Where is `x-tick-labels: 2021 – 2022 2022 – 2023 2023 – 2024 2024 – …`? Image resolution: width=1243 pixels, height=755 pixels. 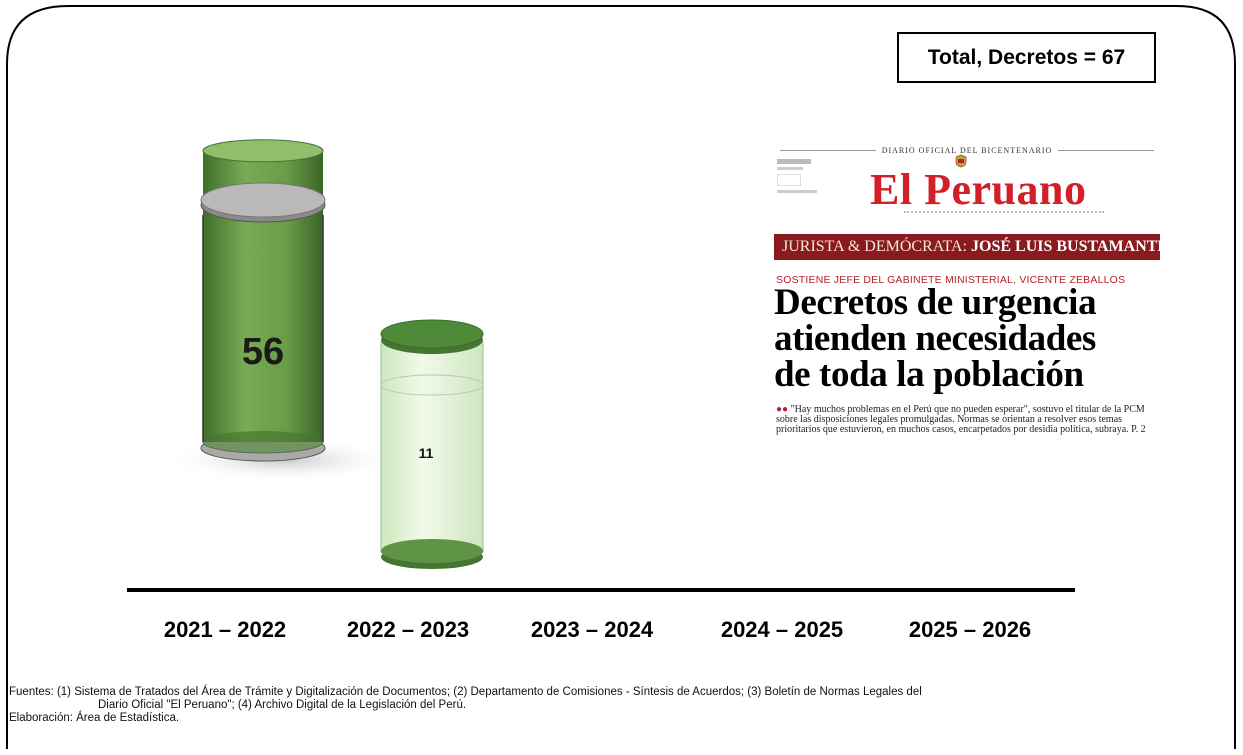 x-tick-labels: 2021 – 2022 2022 – 2023 2023 – 2024 2024 – … is located at coordinates (597, 629).